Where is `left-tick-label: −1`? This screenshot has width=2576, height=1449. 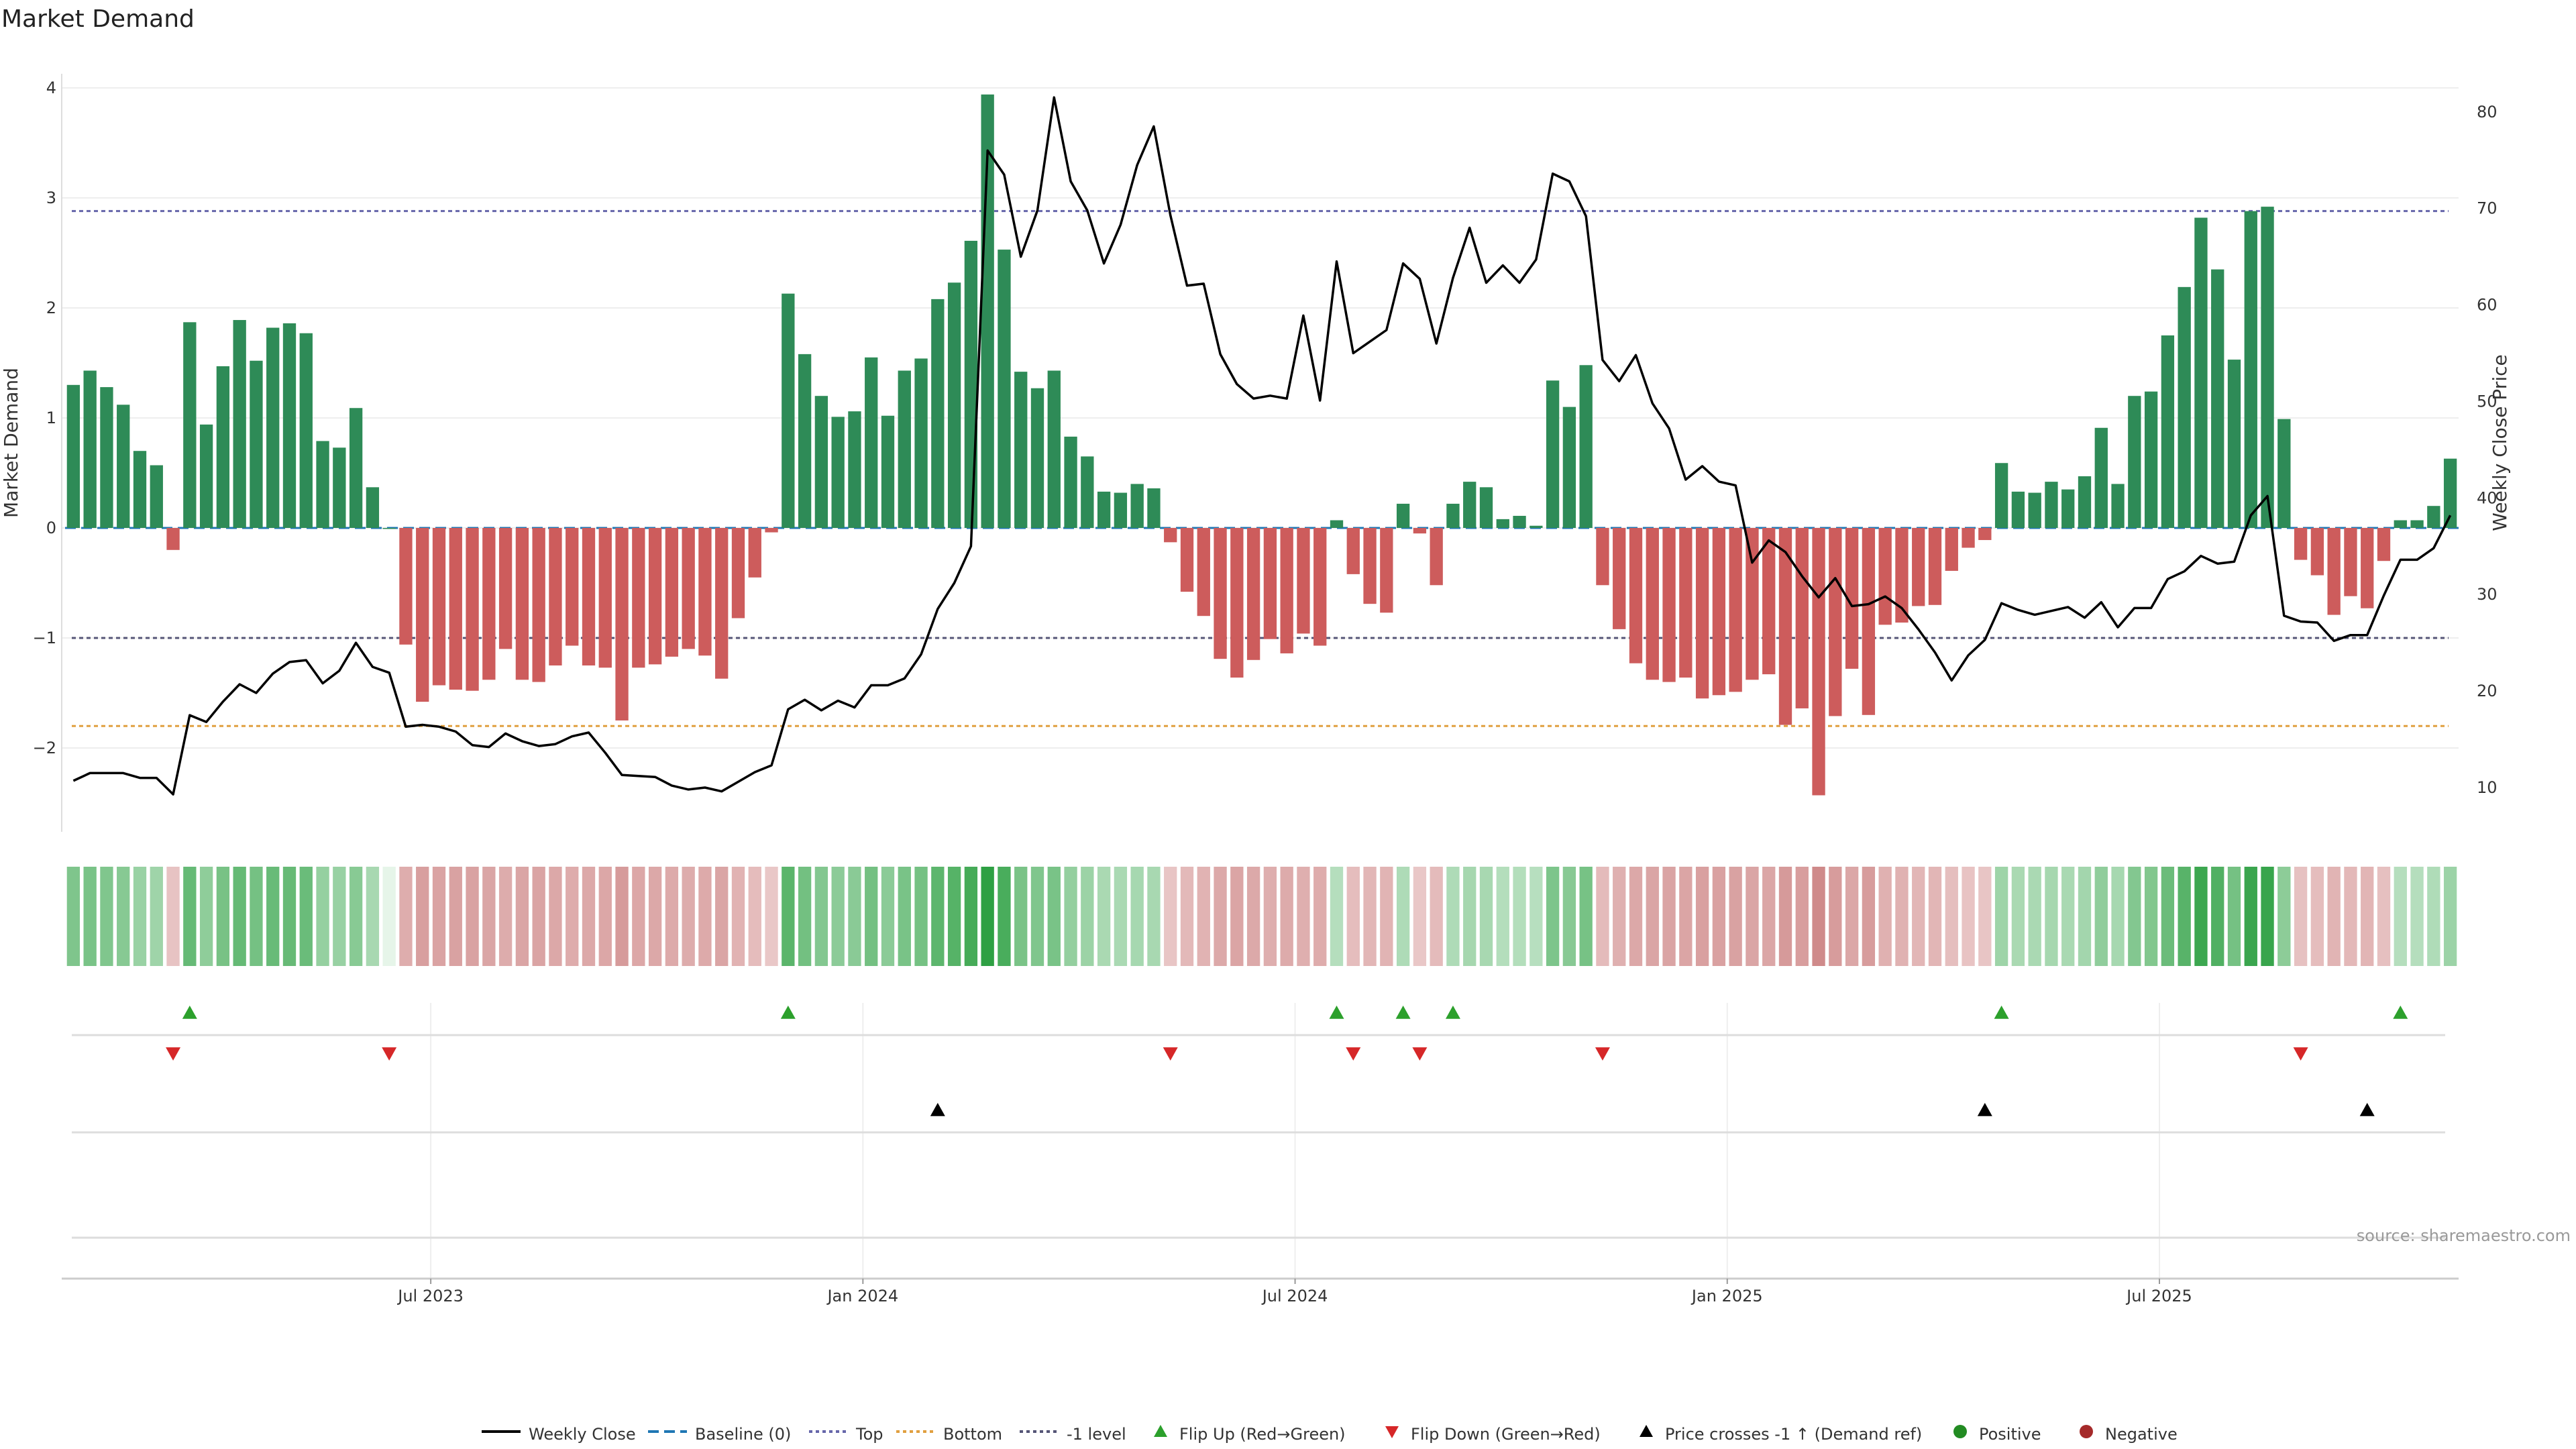 left-tick-label: −1 is located at coordinates (44, 638).